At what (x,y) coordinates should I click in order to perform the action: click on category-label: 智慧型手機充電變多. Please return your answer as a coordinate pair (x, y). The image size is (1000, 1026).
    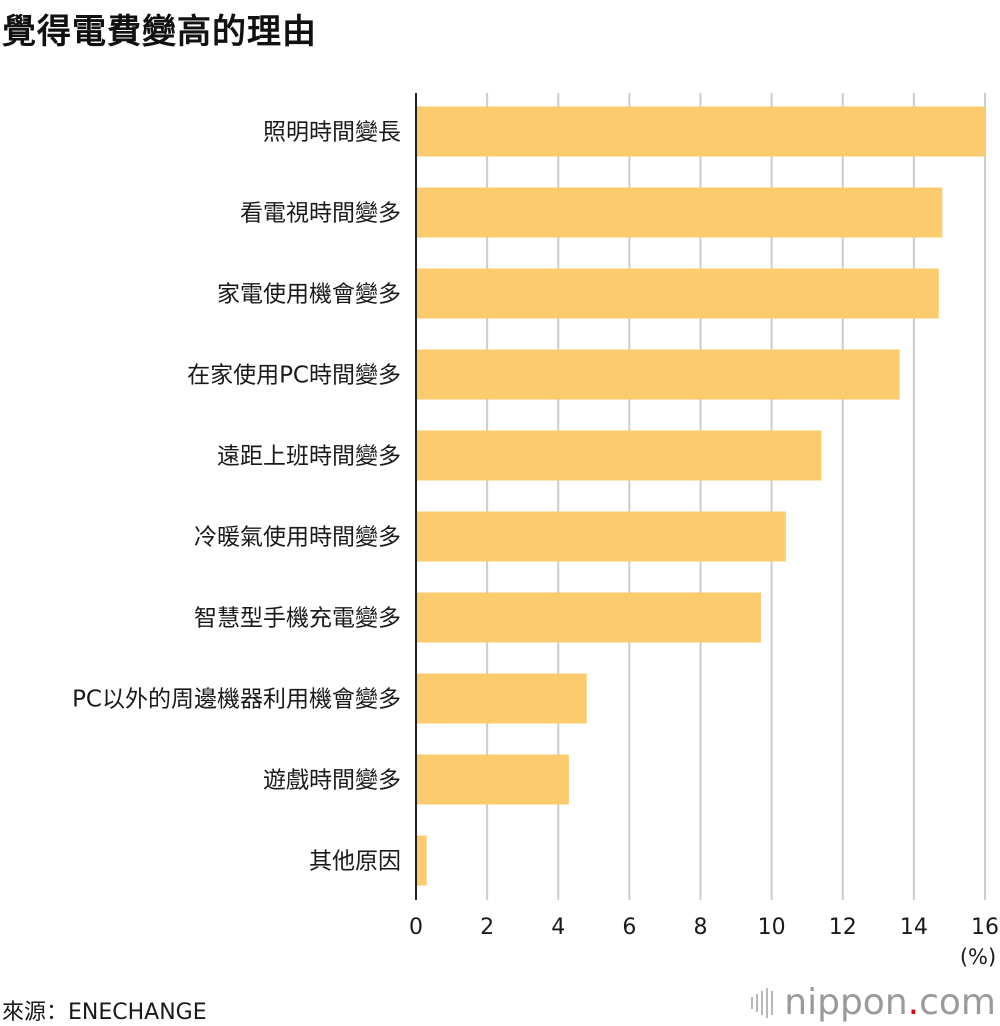
    Looking at the image, I should click on (297, 619).